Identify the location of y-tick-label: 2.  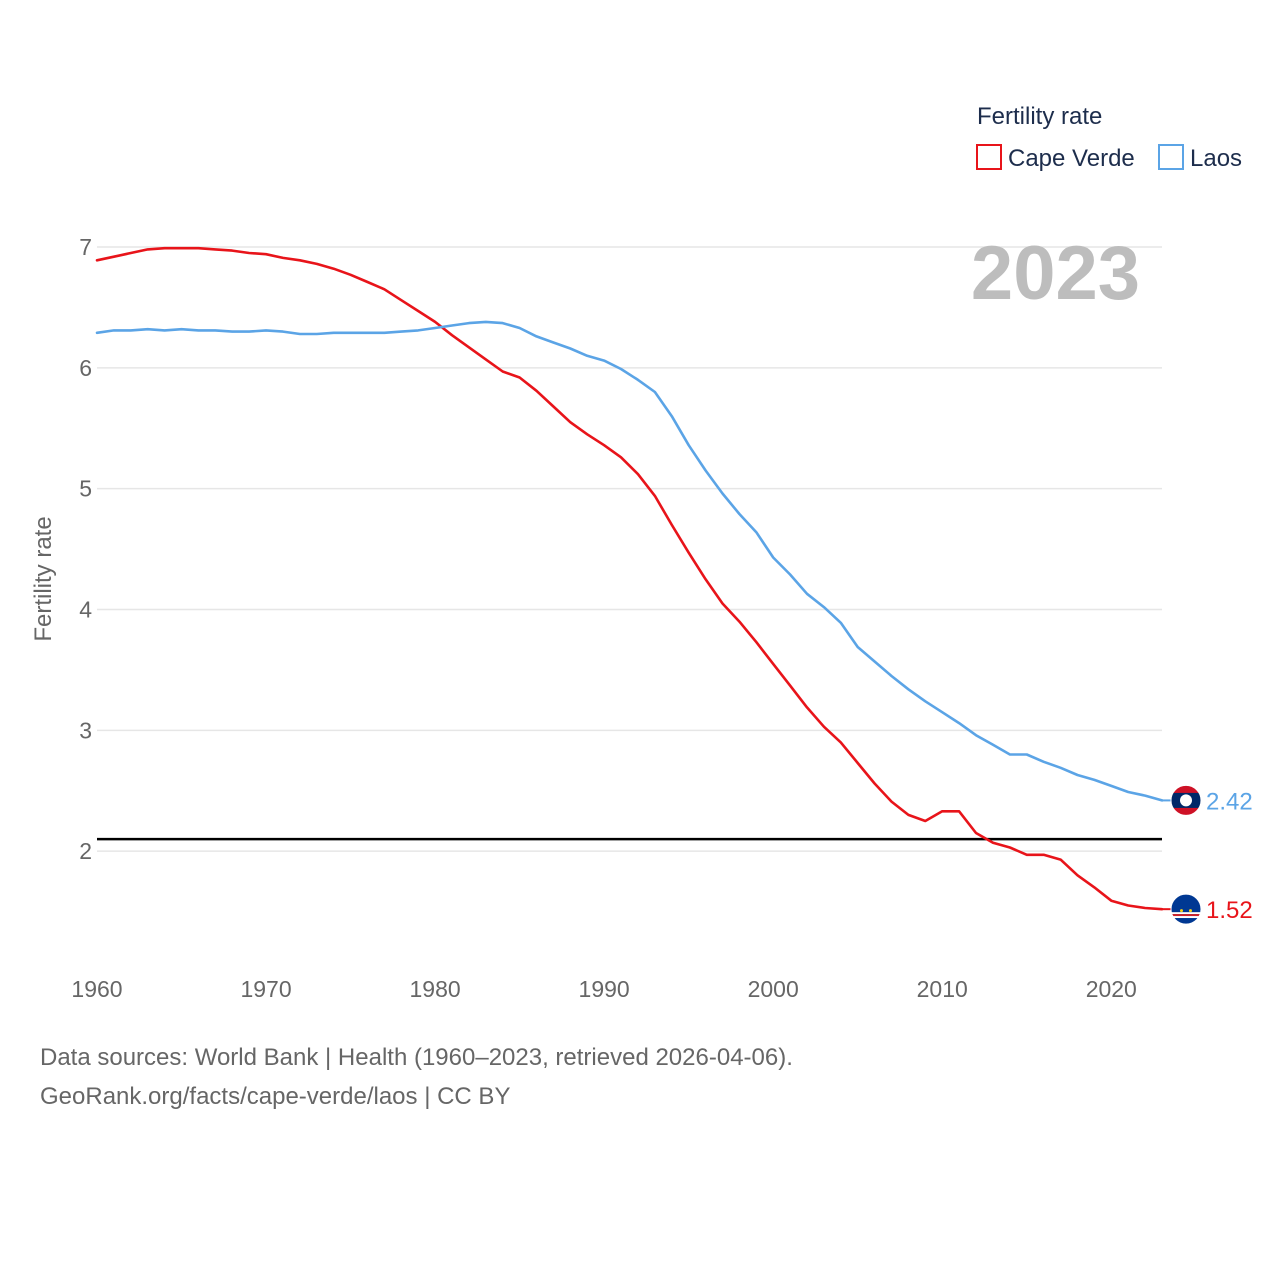
(85, 851).